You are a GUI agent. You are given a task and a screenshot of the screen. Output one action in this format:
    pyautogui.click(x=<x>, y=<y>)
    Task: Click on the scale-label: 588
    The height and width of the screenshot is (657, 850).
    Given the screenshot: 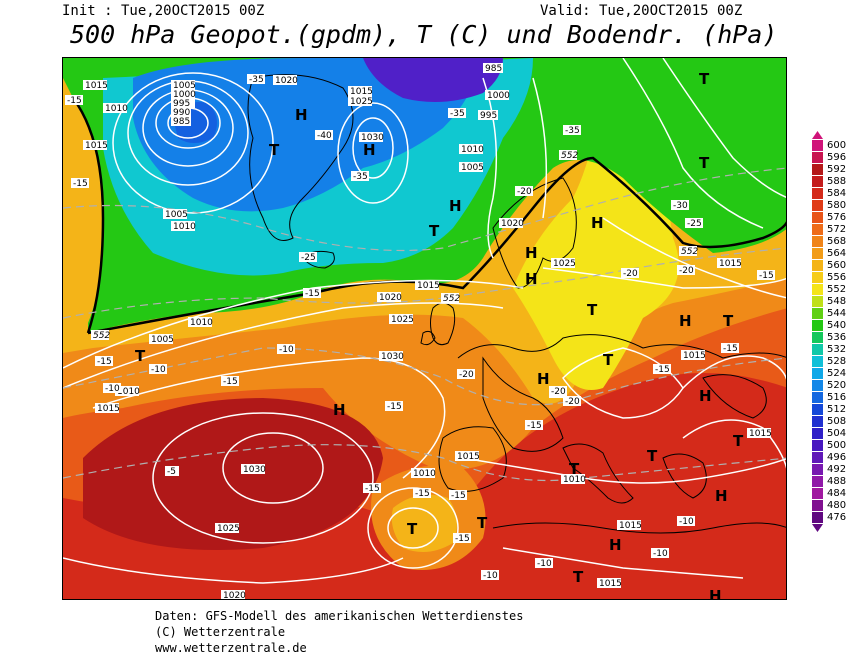 What is the action you would take?
    pyautogui.click(x=837, y=181)
    